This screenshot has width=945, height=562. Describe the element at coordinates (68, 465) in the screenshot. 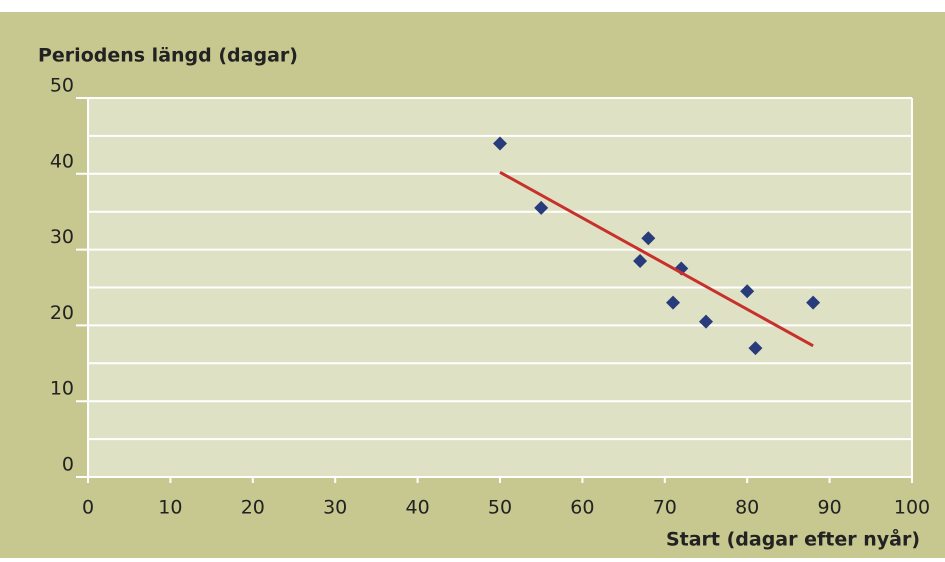

I see `y-tick-label: 0` at that location.